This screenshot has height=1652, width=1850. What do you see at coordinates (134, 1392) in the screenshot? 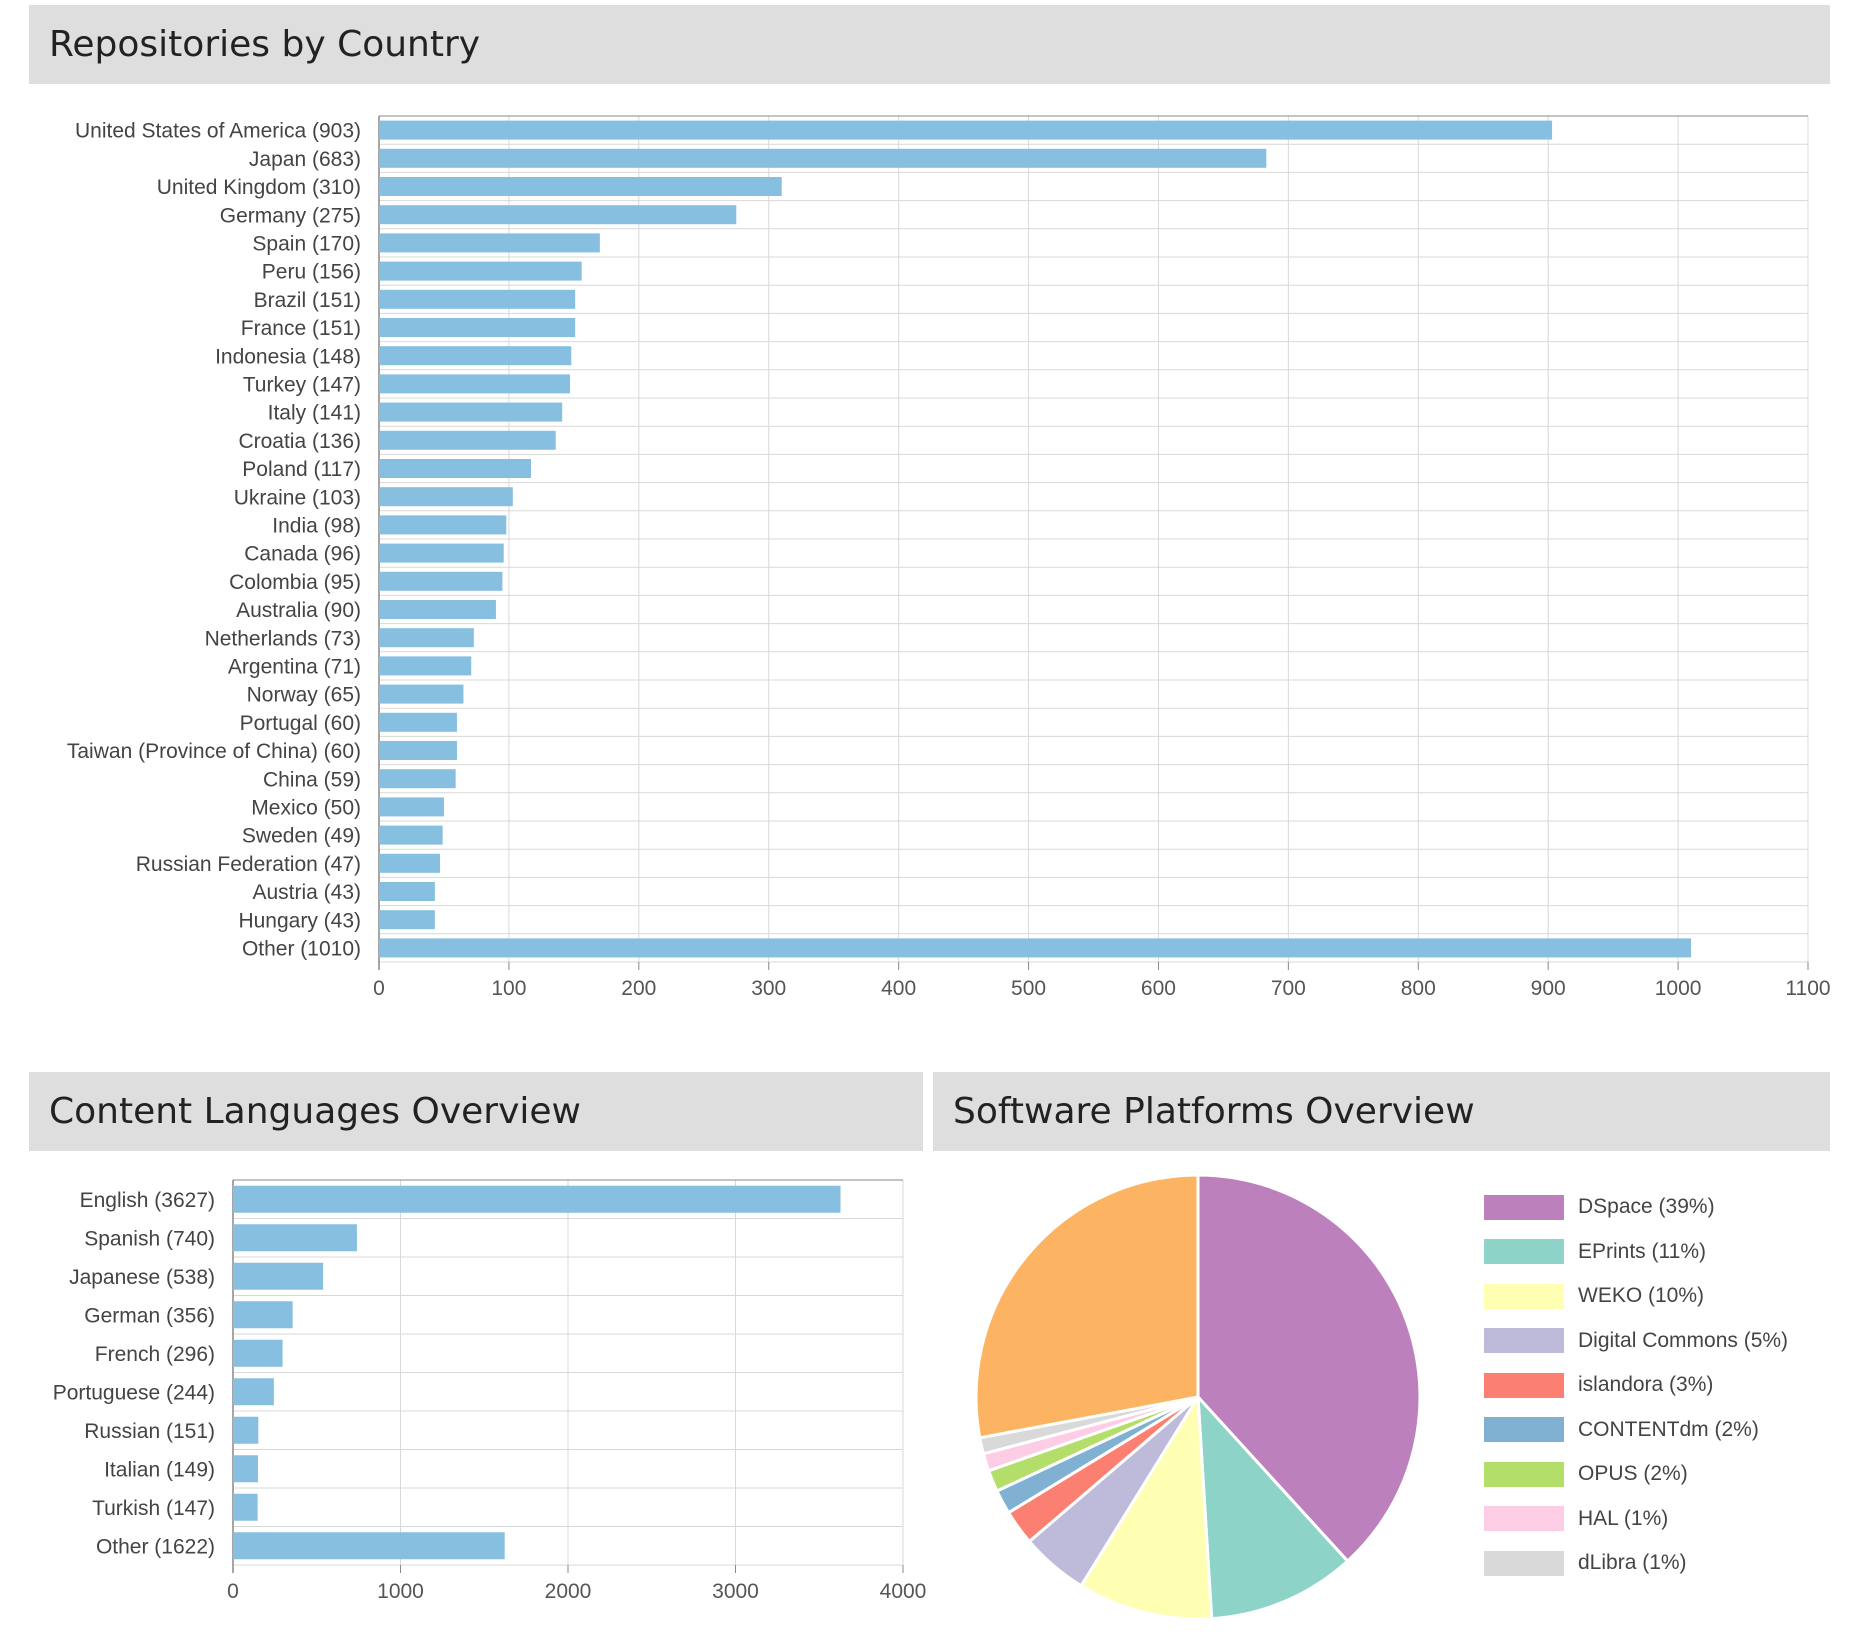
I see `language-category-label: Portuguese (244)` at bounding box center [134, 1392].